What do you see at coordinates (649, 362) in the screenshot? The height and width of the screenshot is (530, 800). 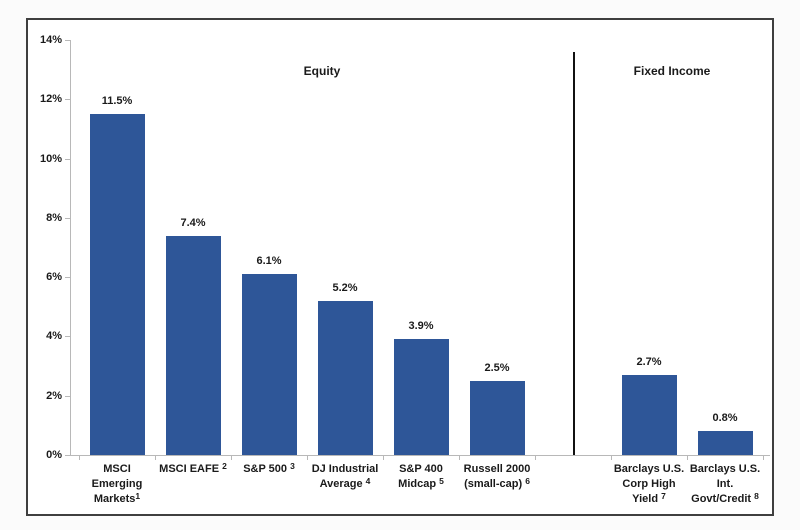 I see `bar-value-label: 2.7%` at bounding box center [649, 362].